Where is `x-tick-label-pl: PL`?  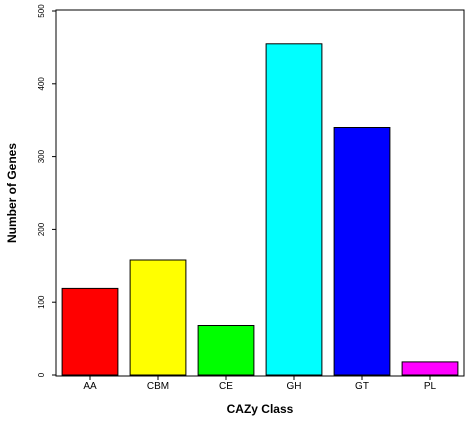
x-tick-label-pl: PL is located at coordinates (430, 386).